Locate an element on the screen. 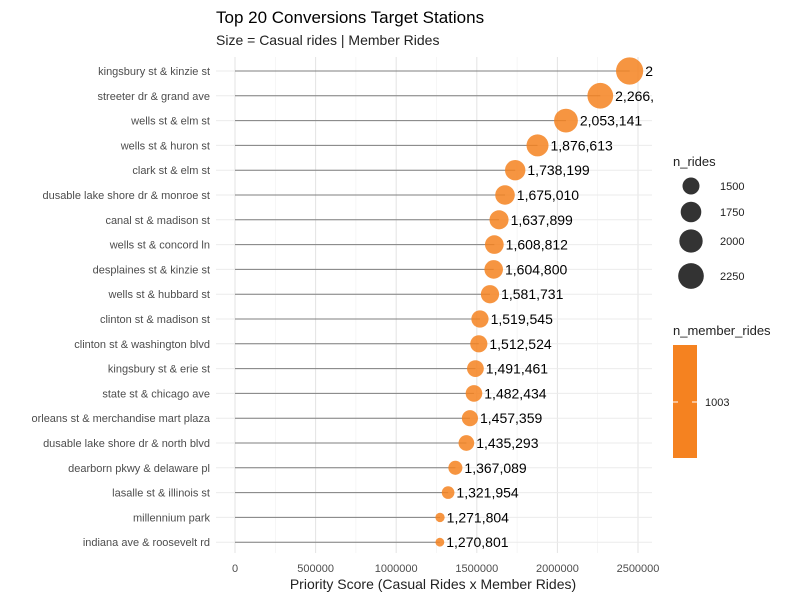 This screenshot has height=600, width=800. x-axis-ticks: 0 500000 1000000 1500000 2000000 2500000 is located at coordinates (445, 569).